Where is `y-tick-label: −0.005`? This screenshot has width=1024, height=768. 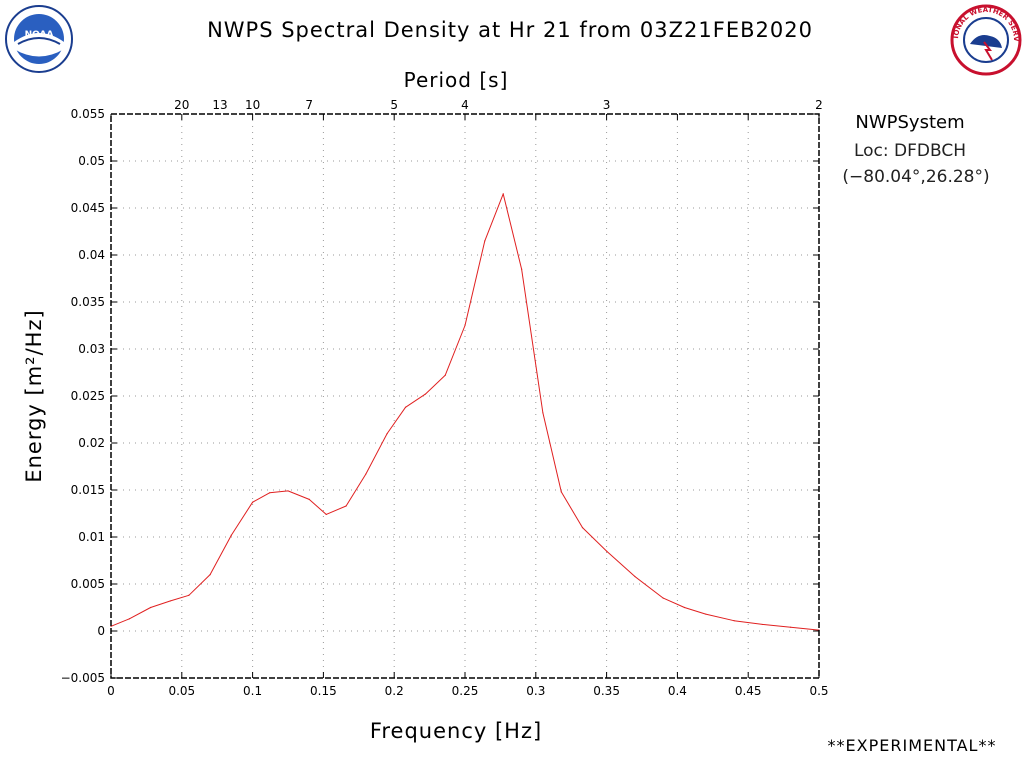
y-tick-label: −0.005 is located at coordinates (83, 678).